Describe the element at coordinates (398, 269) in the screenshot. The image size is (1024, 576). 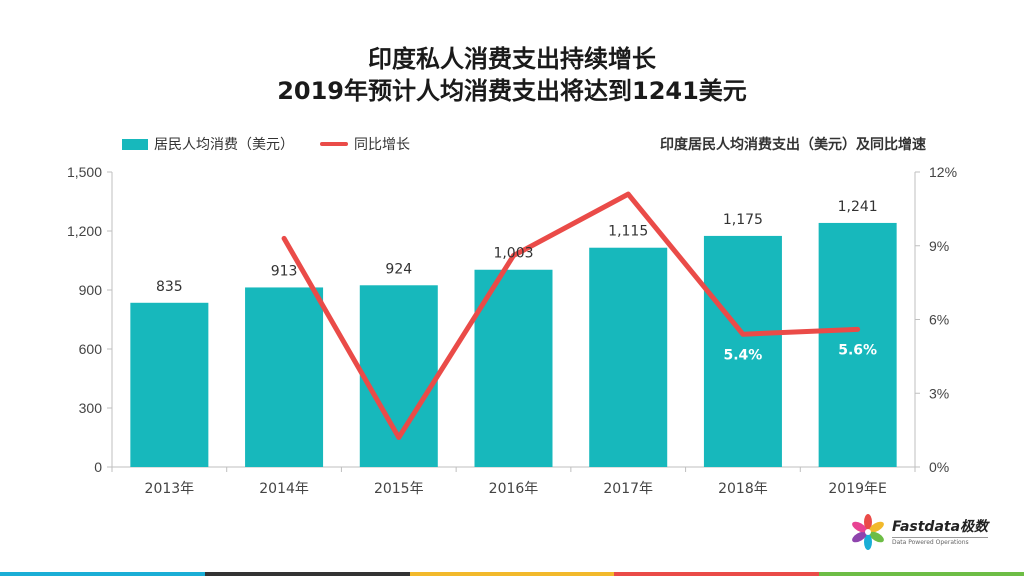
I see `bar-data-label: 924` at that location.